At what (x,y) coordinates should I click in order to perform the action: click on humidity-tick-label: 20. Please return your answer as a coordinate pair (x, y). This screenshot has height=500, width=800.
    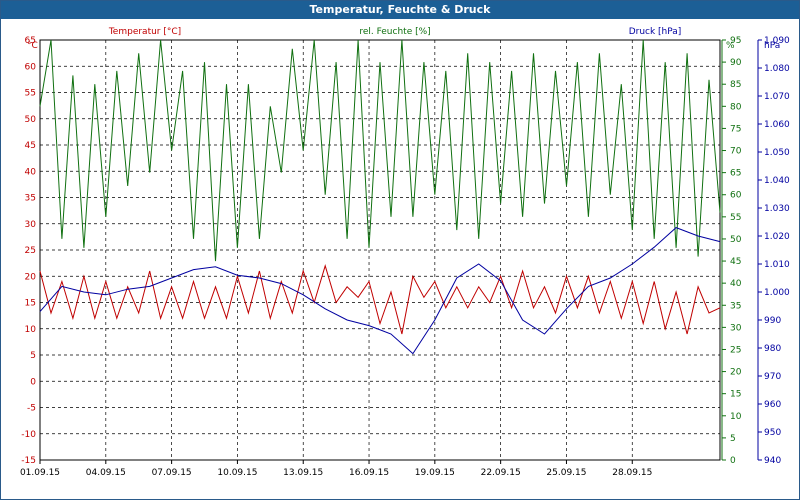
    Looking at the image, I should click on (736, 373).